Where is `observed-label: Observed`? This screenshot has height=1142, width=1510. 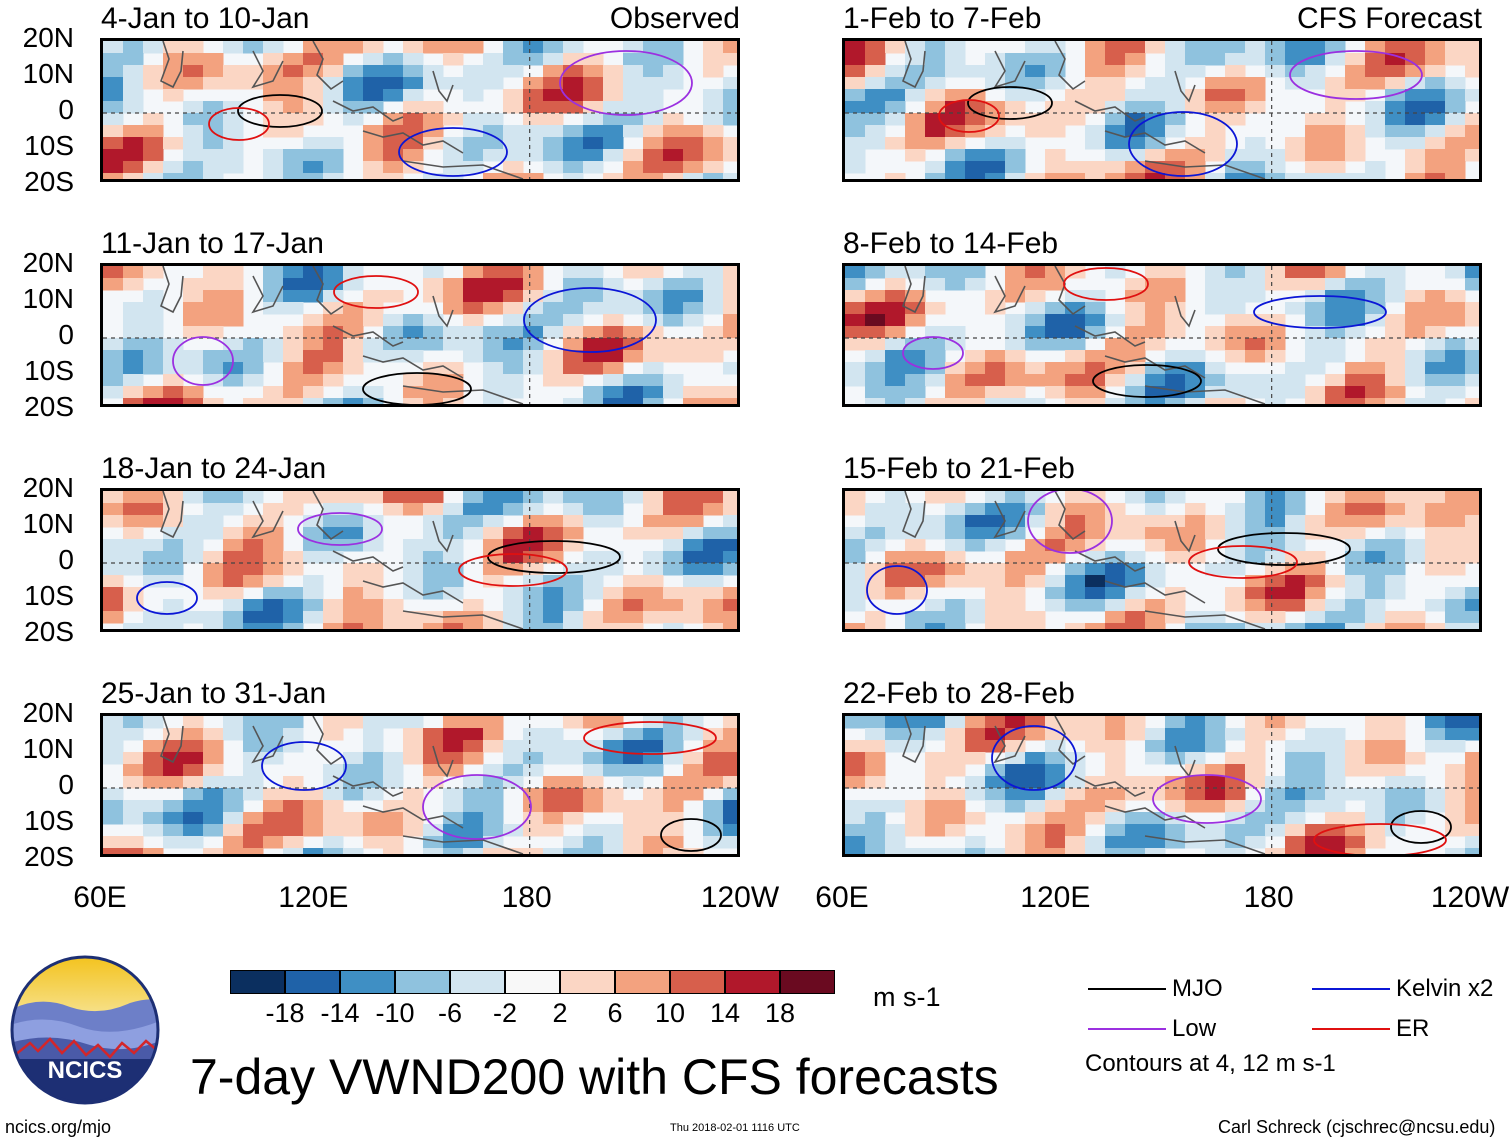
observed-label: Observed is located at coordinates (674, 18).